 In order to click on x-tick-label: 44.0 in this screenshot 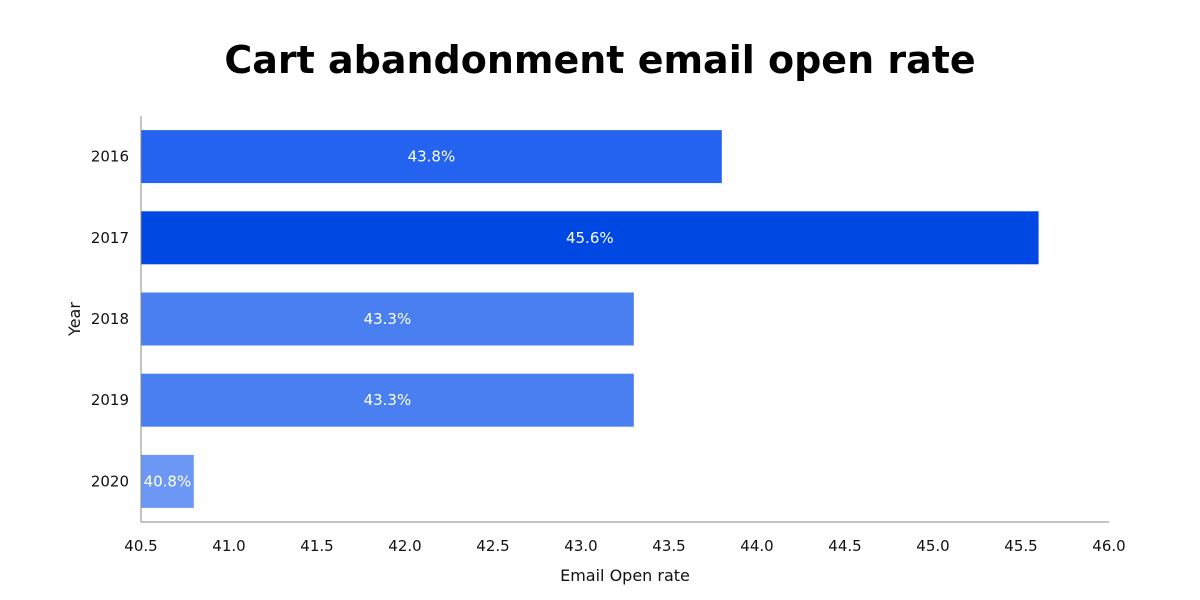, I will do `click(756, 546)`.